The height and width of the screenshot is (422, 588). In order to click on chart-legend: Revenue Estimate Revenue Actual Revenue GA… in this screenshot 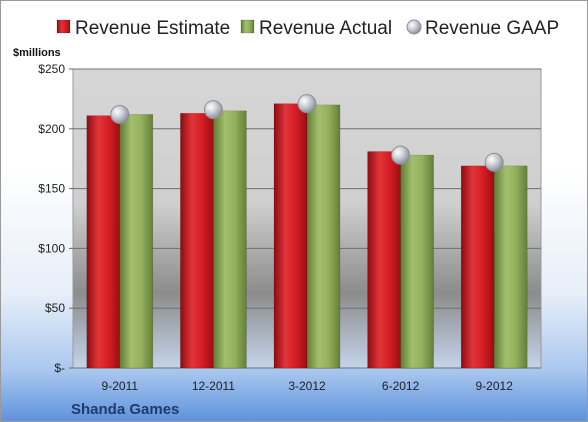, I will do `click(307, 28)`.